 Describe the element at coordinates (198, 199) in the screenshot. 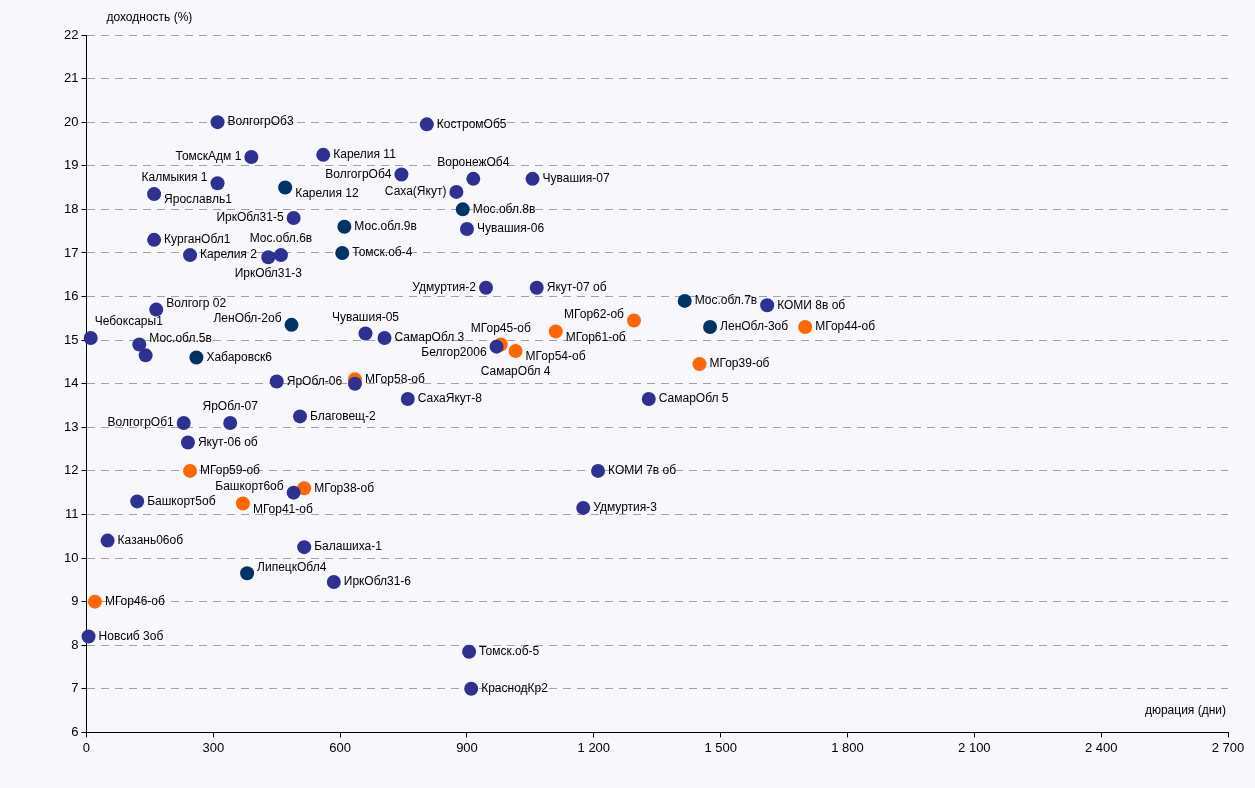

I see `annotation: Ярославль1` at that location.